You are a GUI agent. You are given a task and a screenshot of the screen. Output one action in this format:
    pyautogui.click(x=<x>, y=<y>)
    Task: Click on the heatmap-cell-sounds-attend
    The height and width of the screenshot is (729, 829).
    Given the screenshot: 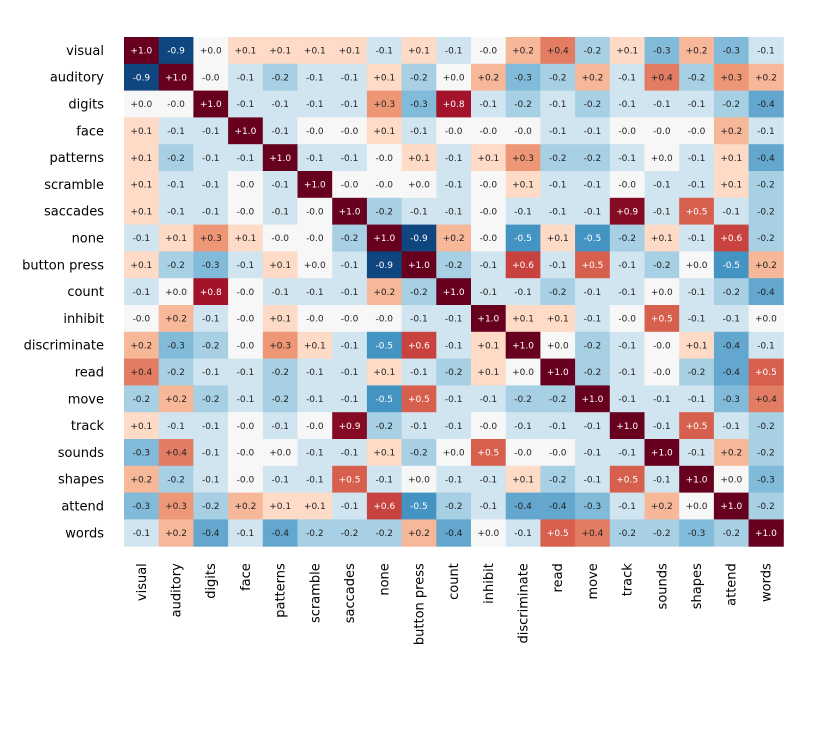 What is the action you would take?
    pyautogui.click(x=731, y=453)
    